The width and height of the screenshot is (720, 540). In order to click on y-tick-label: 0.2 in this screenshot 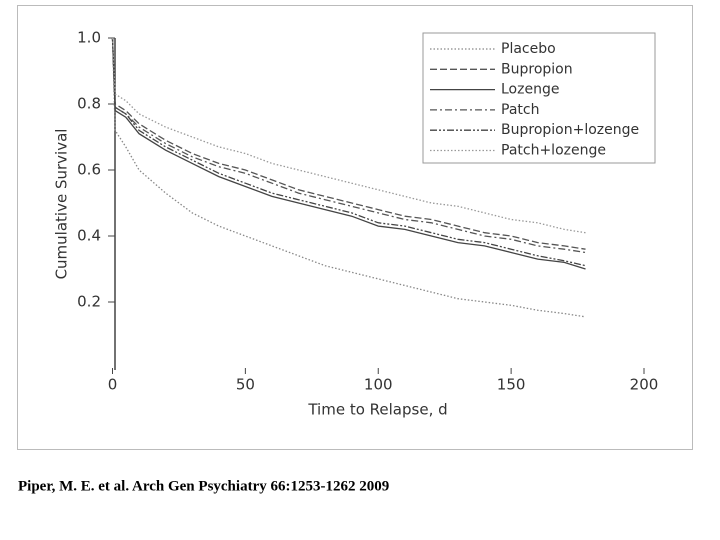, I will do `click(89, 302)`.